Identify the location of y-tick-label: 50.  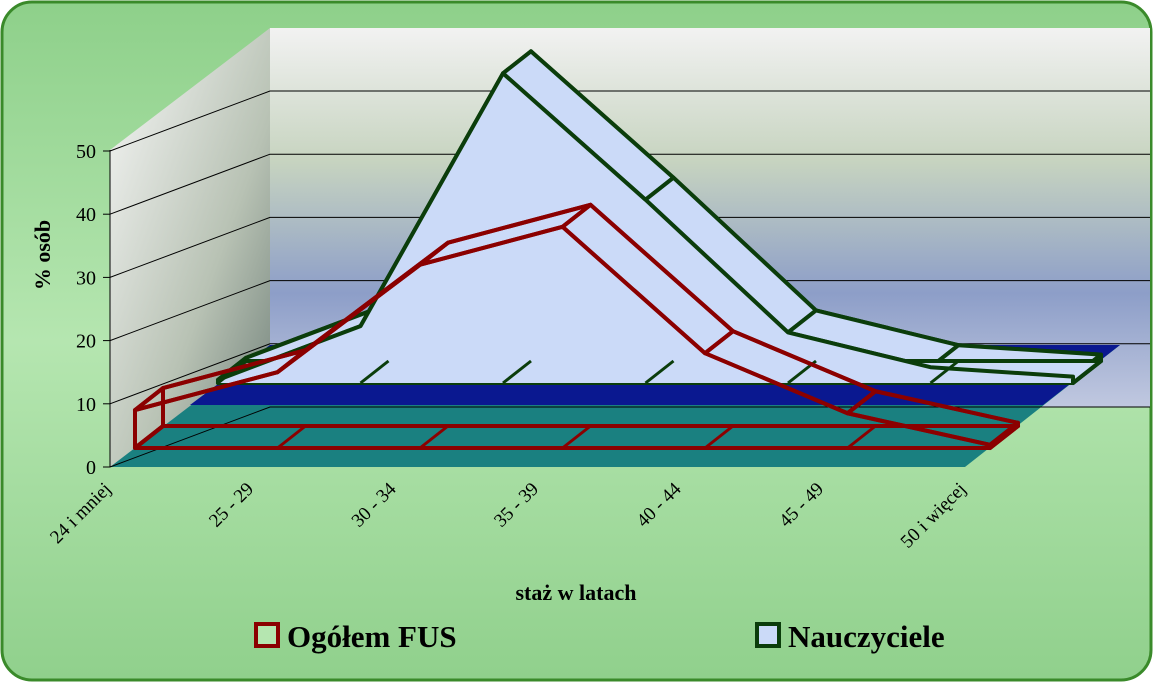
(86, 152).